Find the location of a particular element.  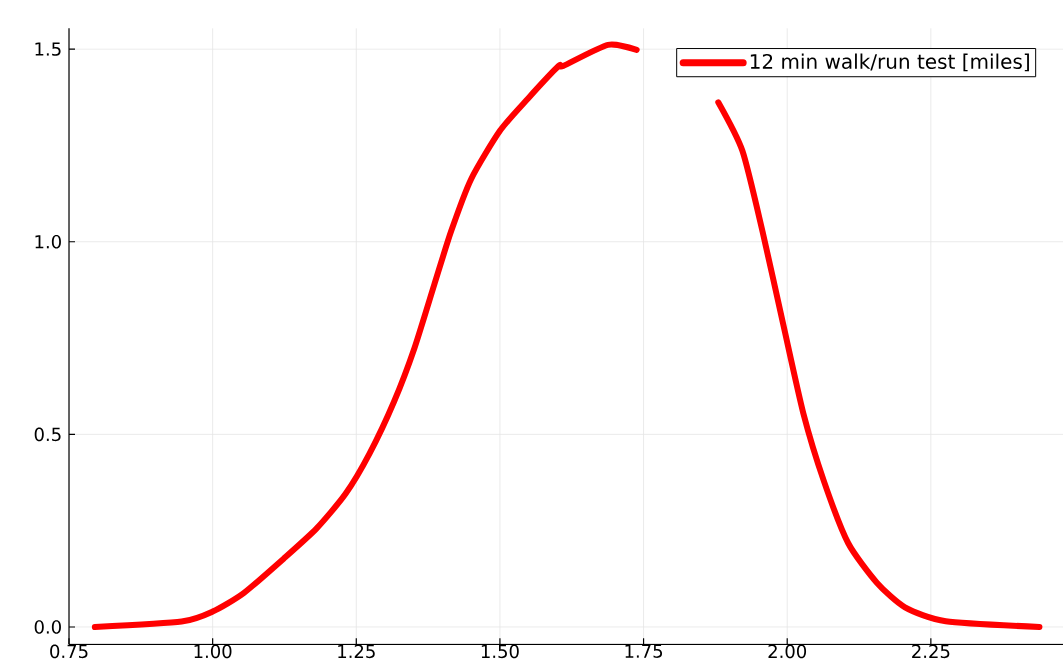

x-tick-label: 0.75 is located at coordinates (69, 651).